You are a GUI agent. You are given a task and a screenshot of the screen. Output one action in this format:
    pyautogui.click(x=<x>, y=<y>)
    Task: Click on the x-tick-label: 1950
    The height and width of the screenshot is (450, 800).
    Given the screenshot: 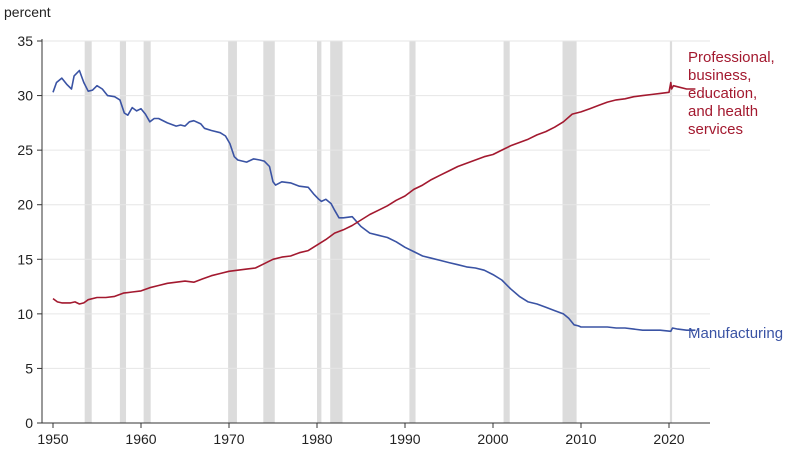 What is the action you would take?
    pyautogui.click(x=52, y=439)
    